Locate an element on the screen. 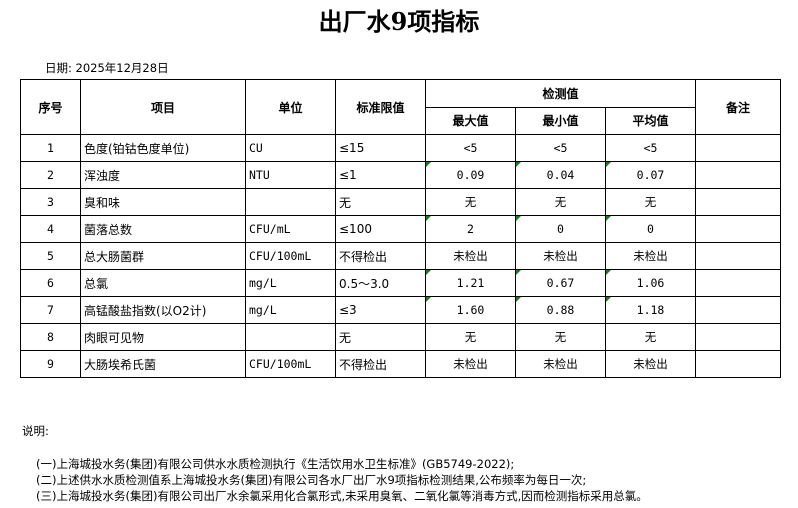 The height and width of the screenshot is (508, 798). cell-limit: ≤15 is located at coordinates (380, 148).